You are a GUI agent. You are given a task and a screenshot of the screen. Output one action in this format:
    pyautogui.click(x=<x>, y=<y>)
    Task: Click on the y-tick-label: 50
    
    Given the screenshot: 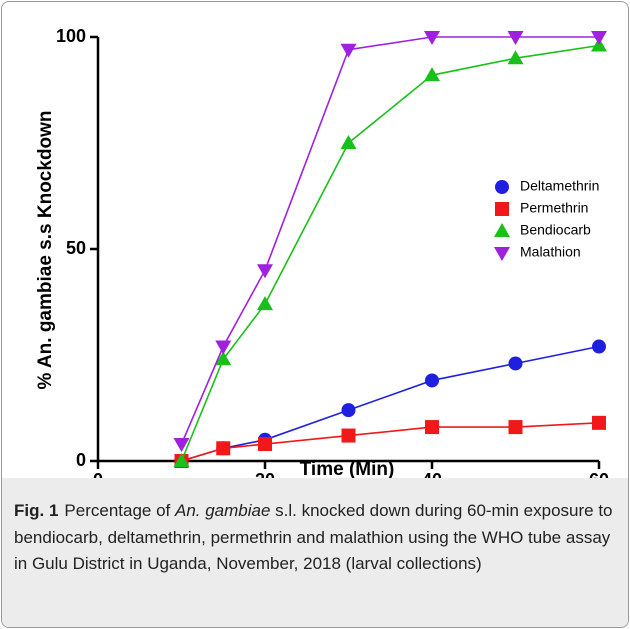 What is the action you would take?
    pyautogui.click(x=76, y=248)
    